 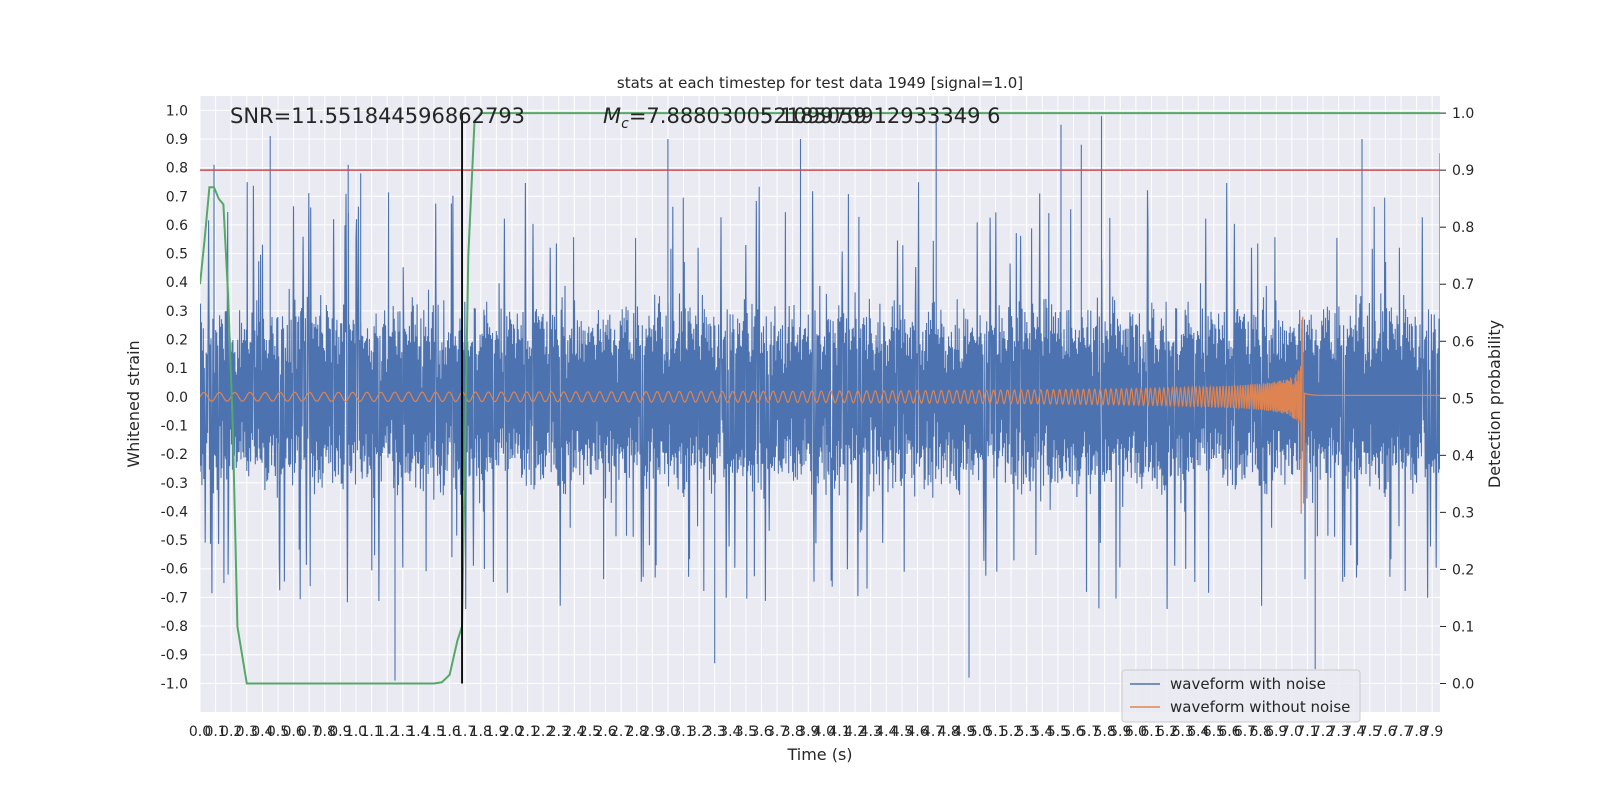 What do you see at coordinates (262, 732) in the screenshot?
I see `x-tick-label: 0.4` at bounding box center [262, 732].